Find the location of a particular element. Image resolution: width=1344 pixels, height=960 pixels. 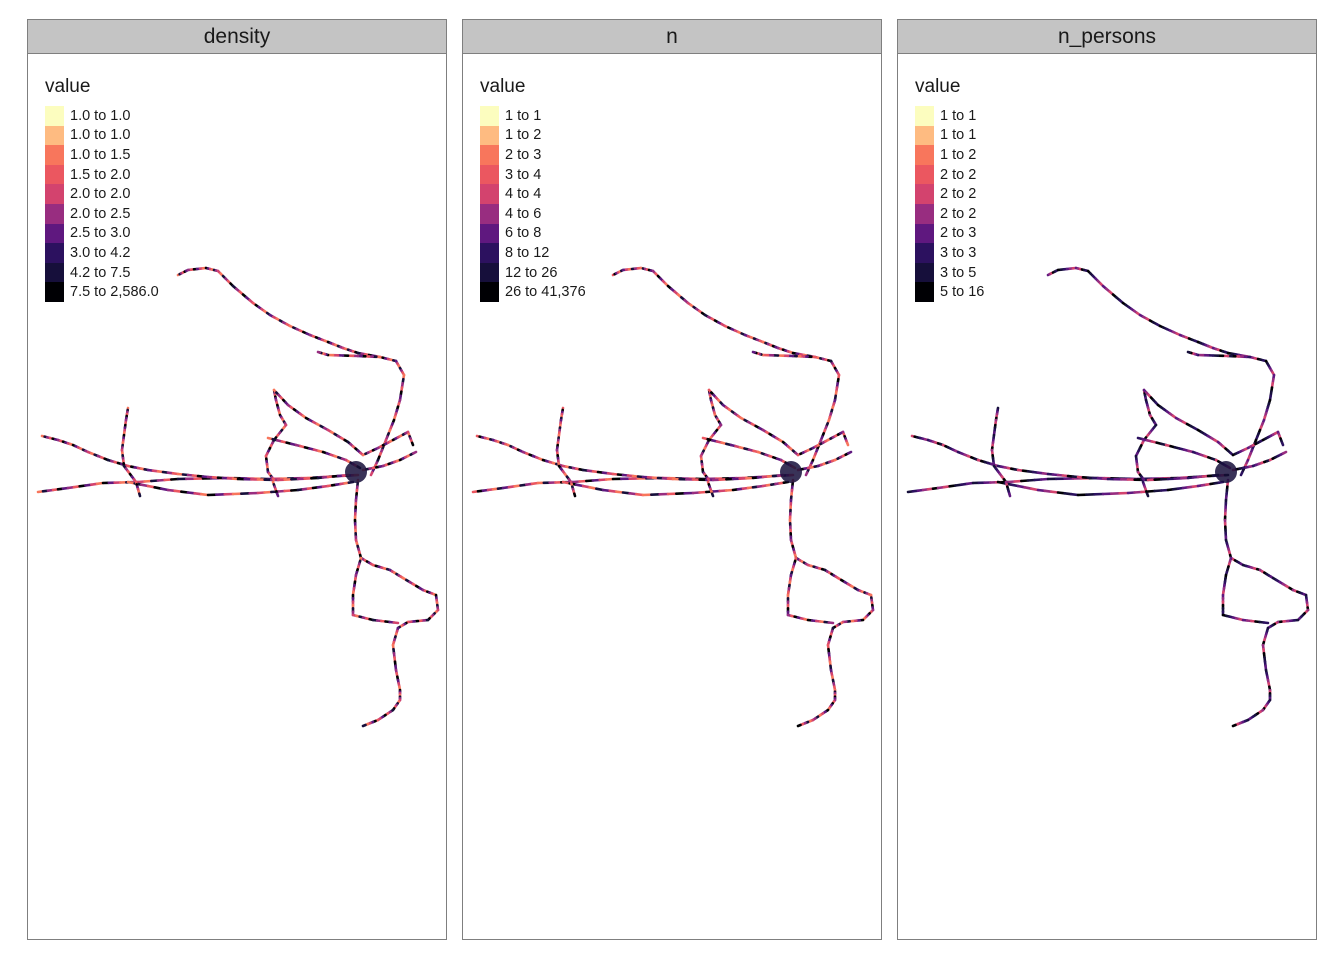

legend-label: 7.5 to 2,586.0 is located at coordinates (114, 292).